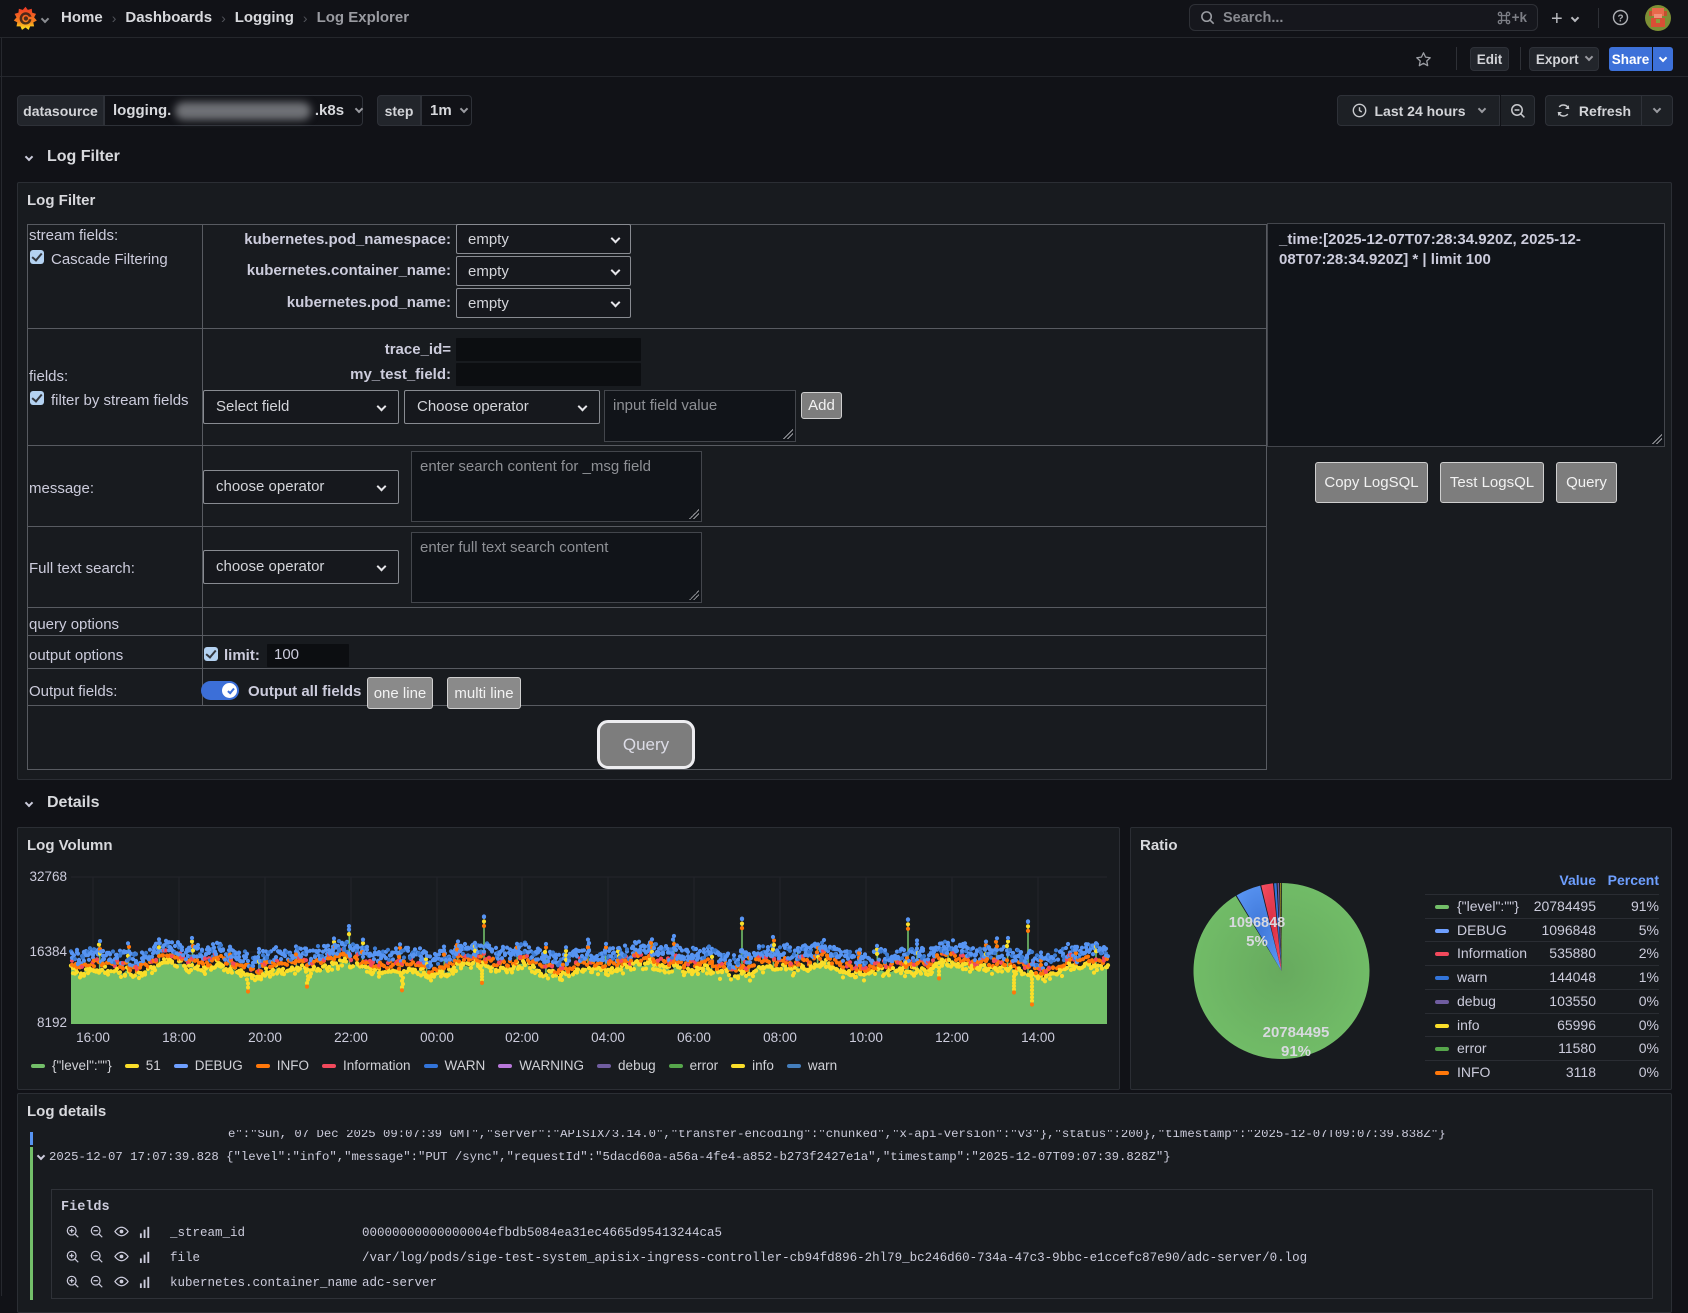  Describe the element at coordinates (522, 1037) in the screenshot. I see `svg-text: 02:00` at that location.